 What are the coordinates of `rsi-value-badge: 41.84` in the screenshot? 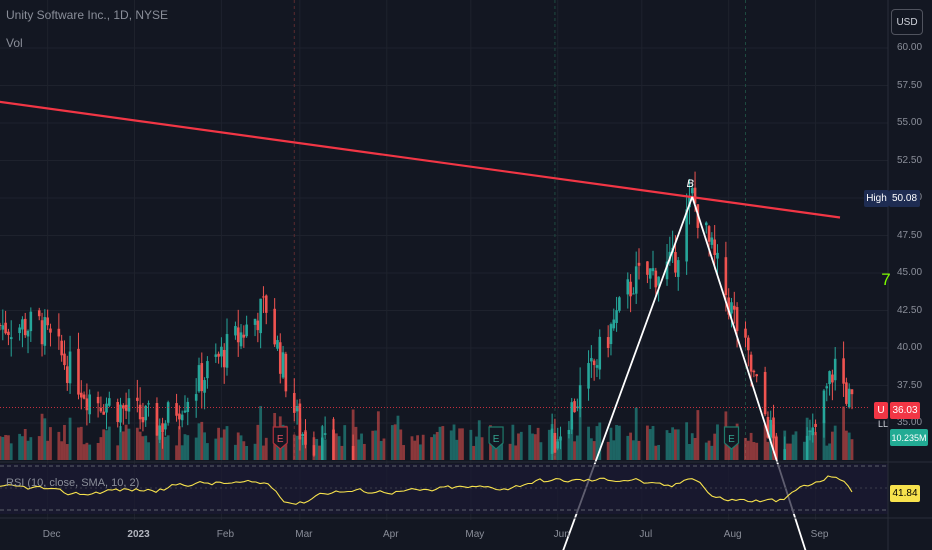 It's located at (905, 493).